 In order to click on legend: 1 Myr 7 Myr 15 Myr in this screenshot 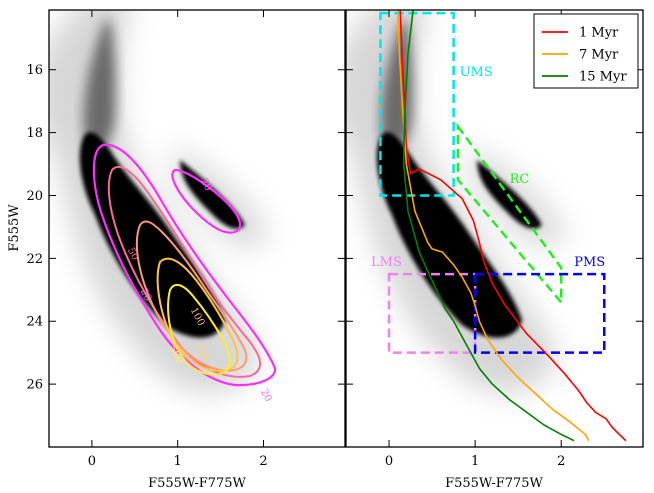, I will do `click(586, 51)`.